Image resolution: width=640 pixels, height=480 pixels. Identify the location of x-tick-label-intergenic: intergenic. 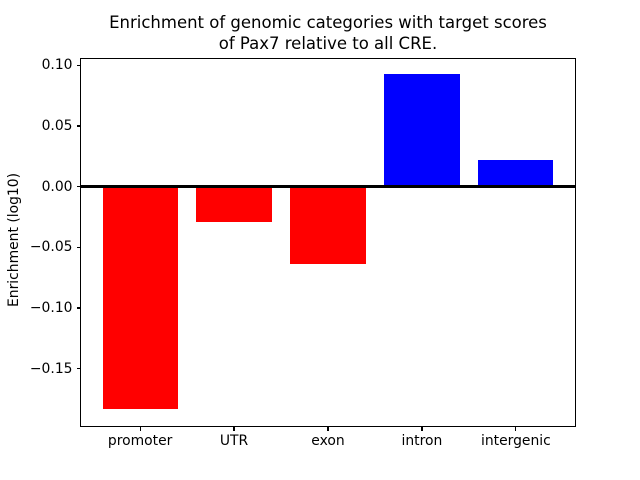
(515, 441).